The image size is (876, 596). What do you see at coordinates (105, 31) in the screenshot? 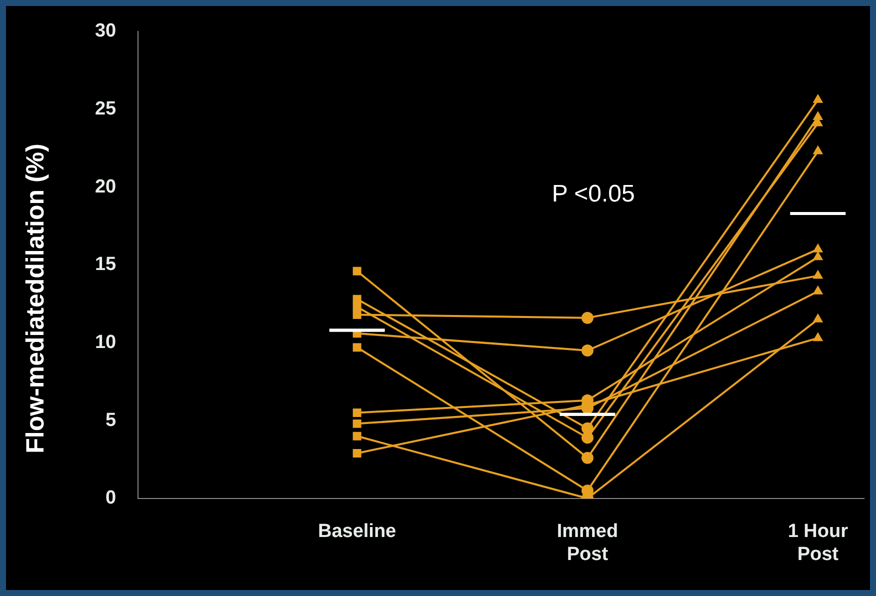
I see `y-tick-label: 30` at bounding box center [105, 31].